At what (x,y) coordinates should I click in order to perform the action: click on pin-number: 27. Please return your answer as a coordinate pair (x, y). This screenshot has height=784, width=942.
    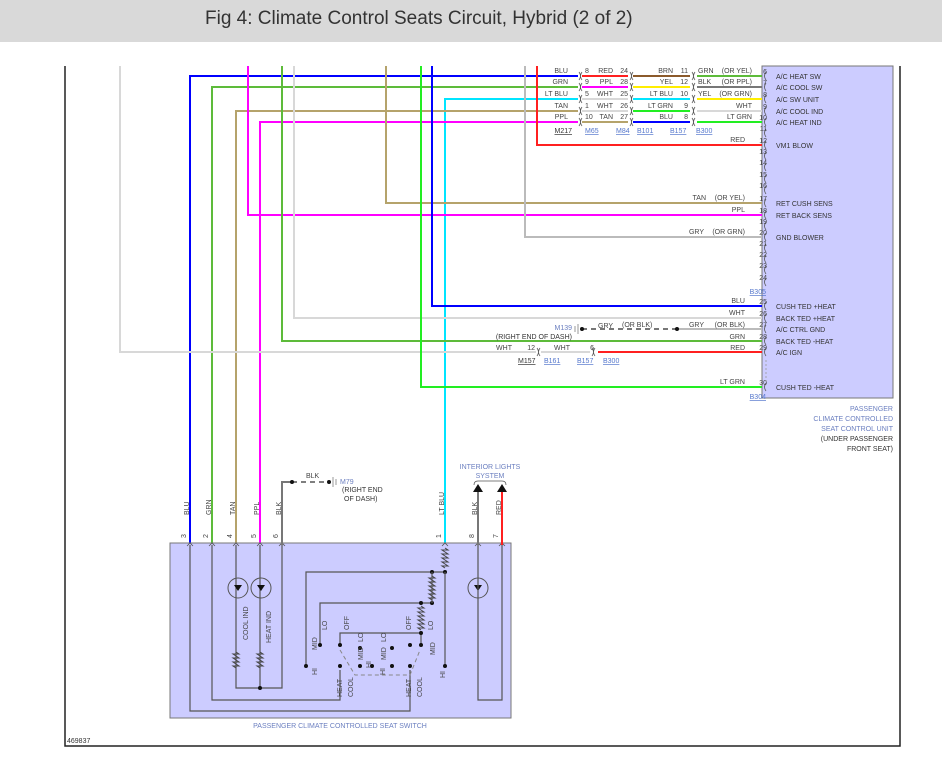
    Looking at the image, I should click on (763, 325).